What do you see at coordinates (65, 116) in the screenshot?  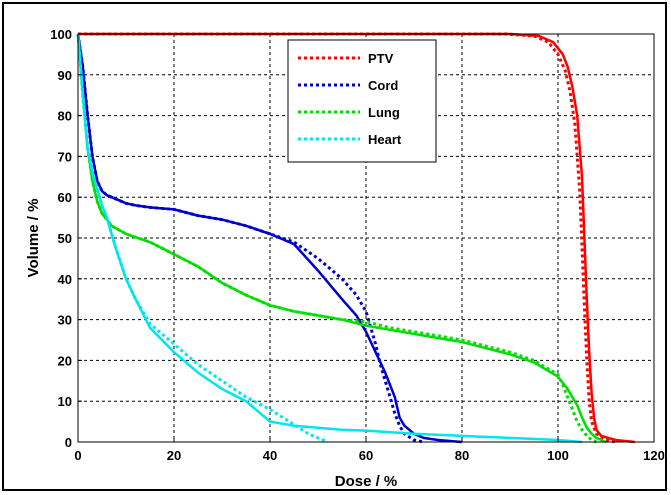 I see `y-tick-label: 80` at bounding box center [65, 116].